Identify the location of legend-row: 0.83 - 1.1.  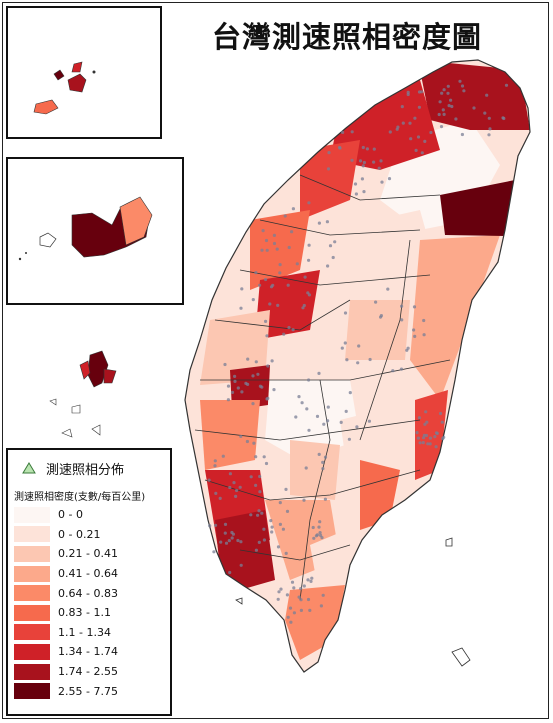
(92, 613).